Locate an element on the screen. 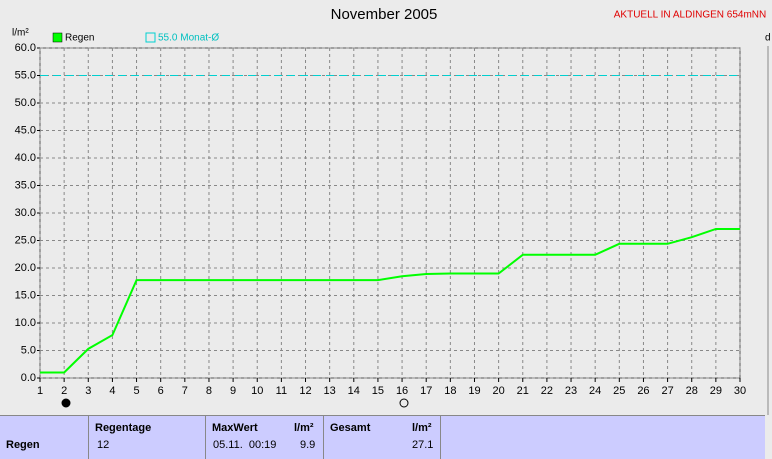 The image size is (772, 459). x-tick-label: 8 is located at coordinates (209, 391).